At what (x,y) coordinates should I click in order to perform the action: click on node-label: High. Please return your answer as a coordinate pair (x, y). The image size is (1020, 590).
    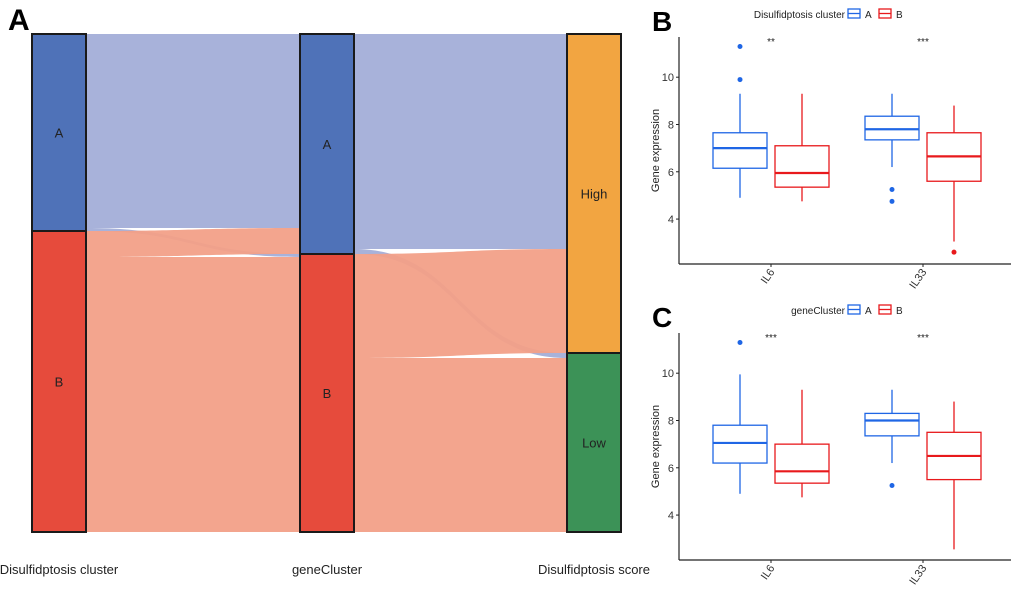
    Looking at the image, I should click on (594, 194).